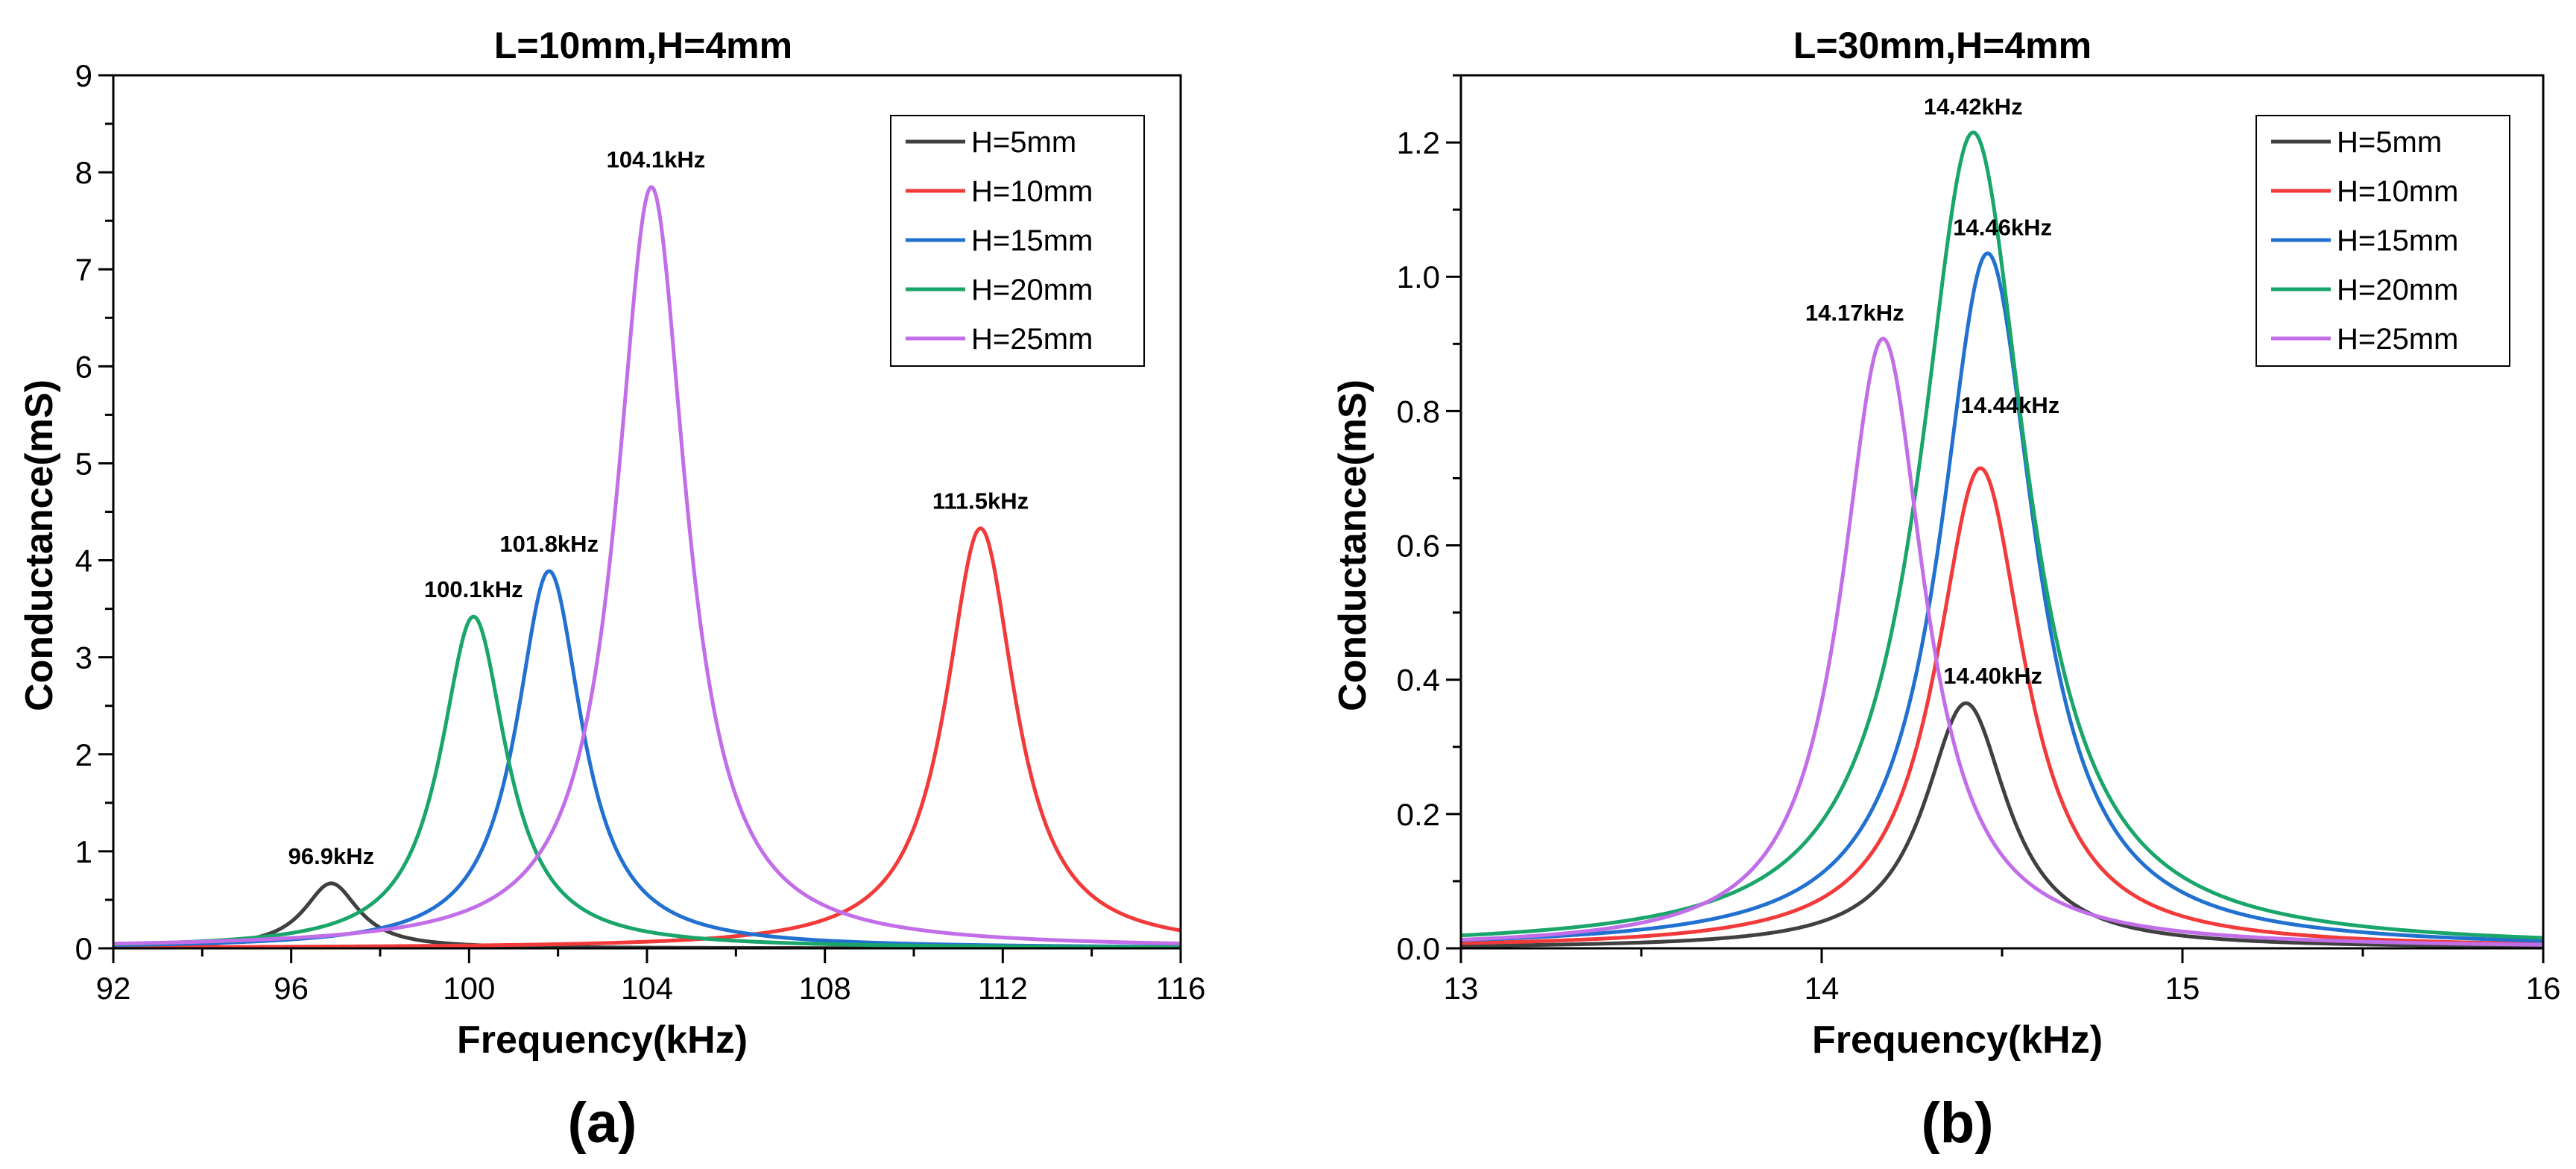 The height and width of the screenshot is (1169, 2576). I want to click on x-tick-label: 116, so click(1181, 988).